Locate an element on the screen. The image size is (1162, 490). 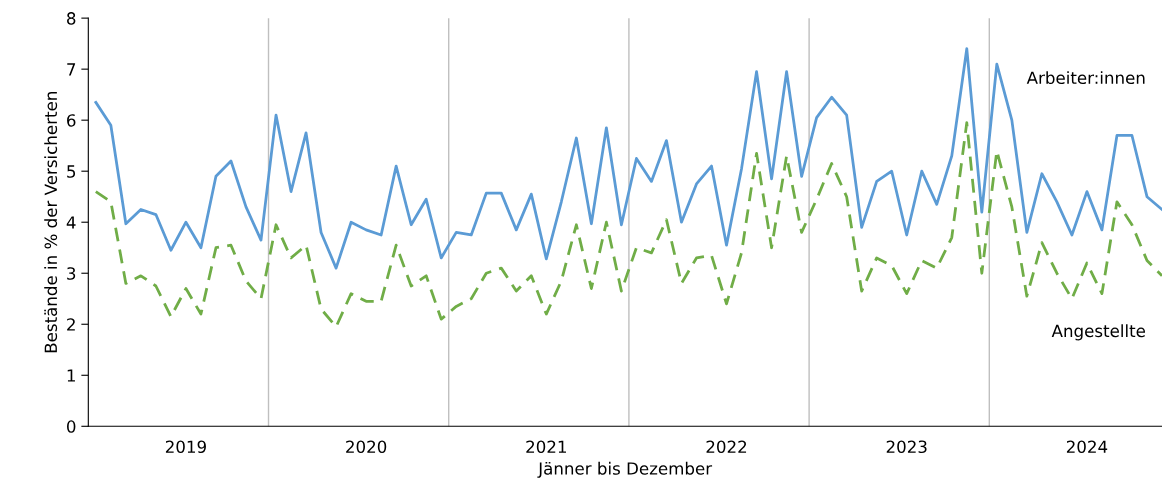
x-tick-label: 2024 is located at coordinates (1087, 447).